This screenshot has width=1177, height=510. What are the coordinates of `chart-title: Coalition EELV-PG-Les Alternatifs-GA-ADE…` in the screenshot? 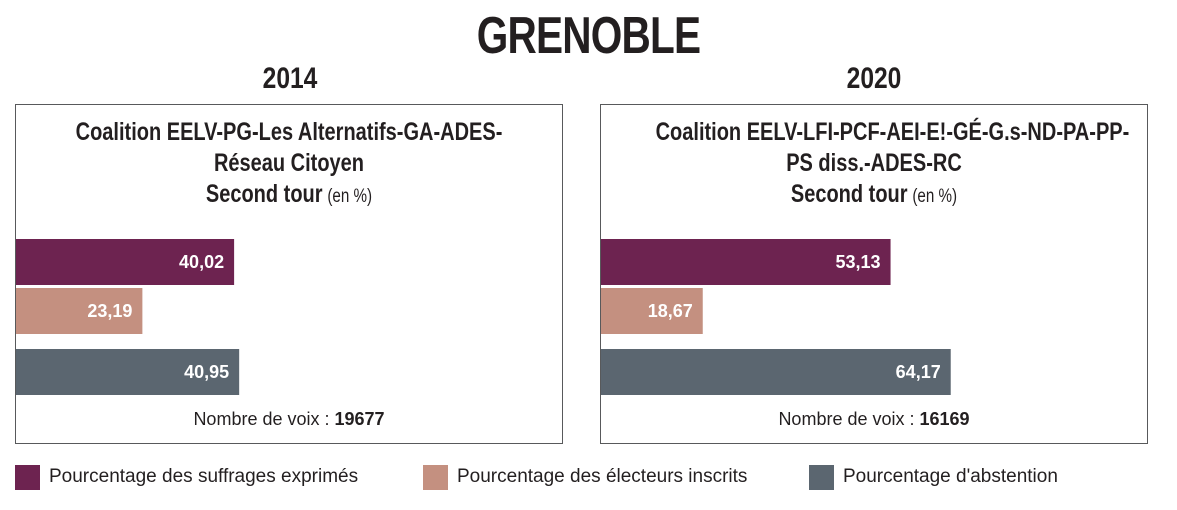 It's located at (289, 164).